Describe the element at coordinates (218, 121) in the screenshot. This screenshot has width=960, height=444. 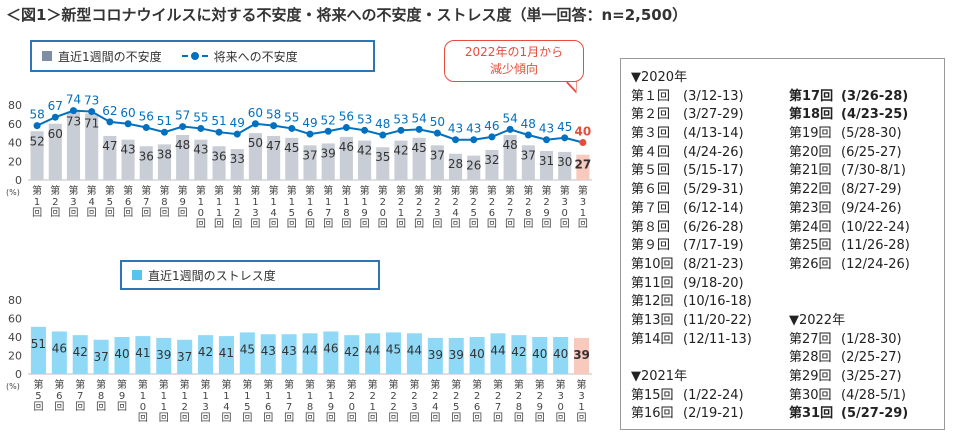
I see `line-value-label: 51` at that location.